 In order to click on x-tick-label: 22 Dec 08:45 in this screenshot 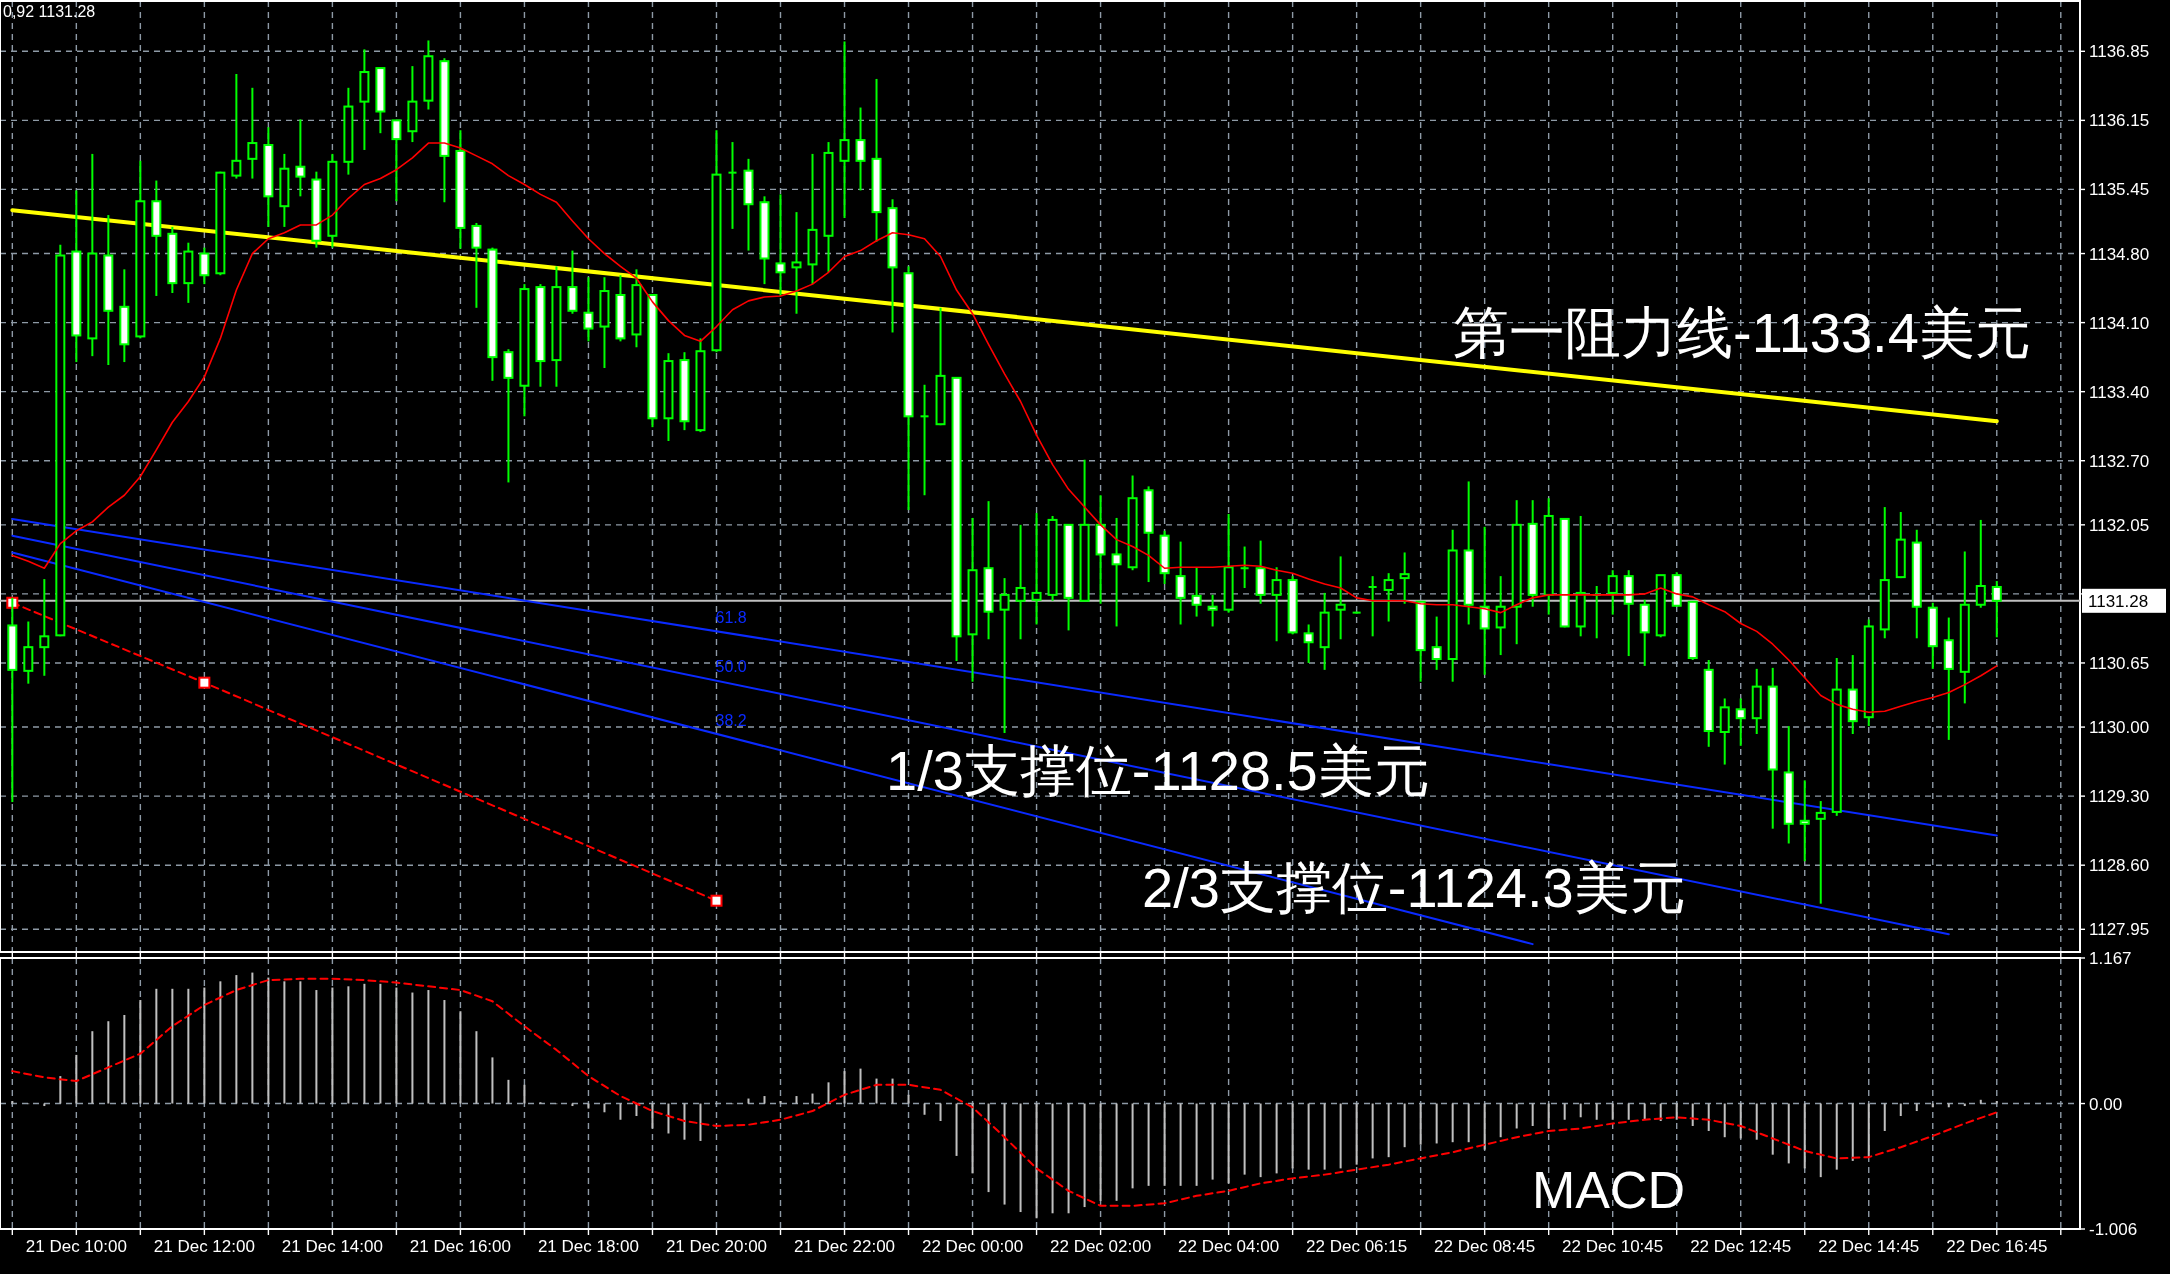, I will do `click(1485, 1246)`.